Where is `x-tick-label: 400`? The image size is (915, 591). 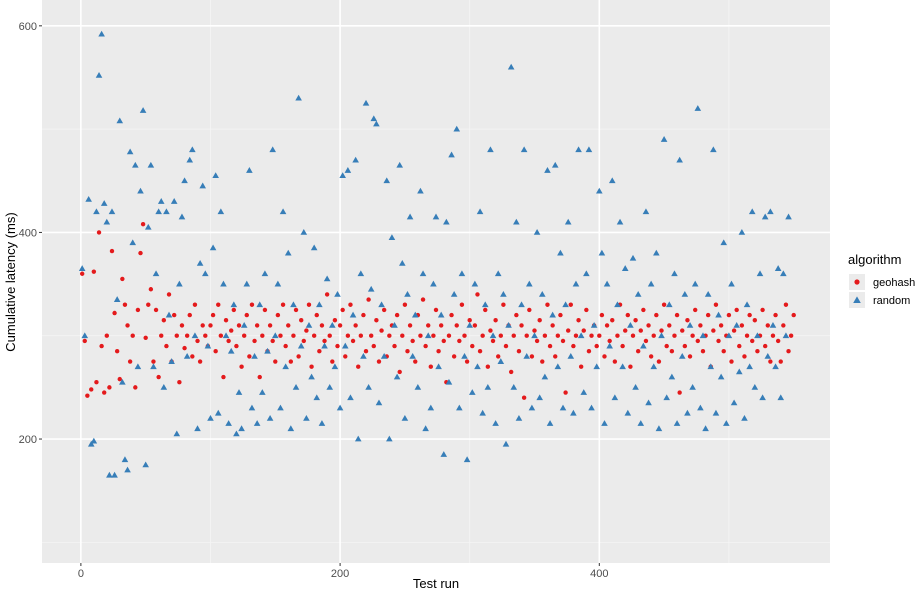
x-tick-label: 400 is located at coordinates (599, 574).